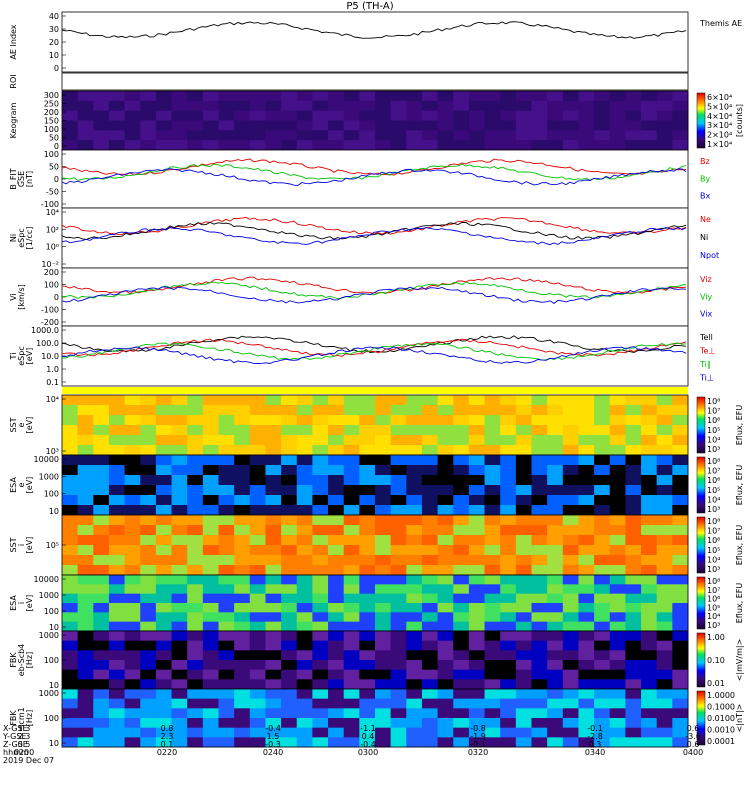  Describe the element at coordinates (52, 192) in the screenshot. I see `y-tick-label: -50` at that location.